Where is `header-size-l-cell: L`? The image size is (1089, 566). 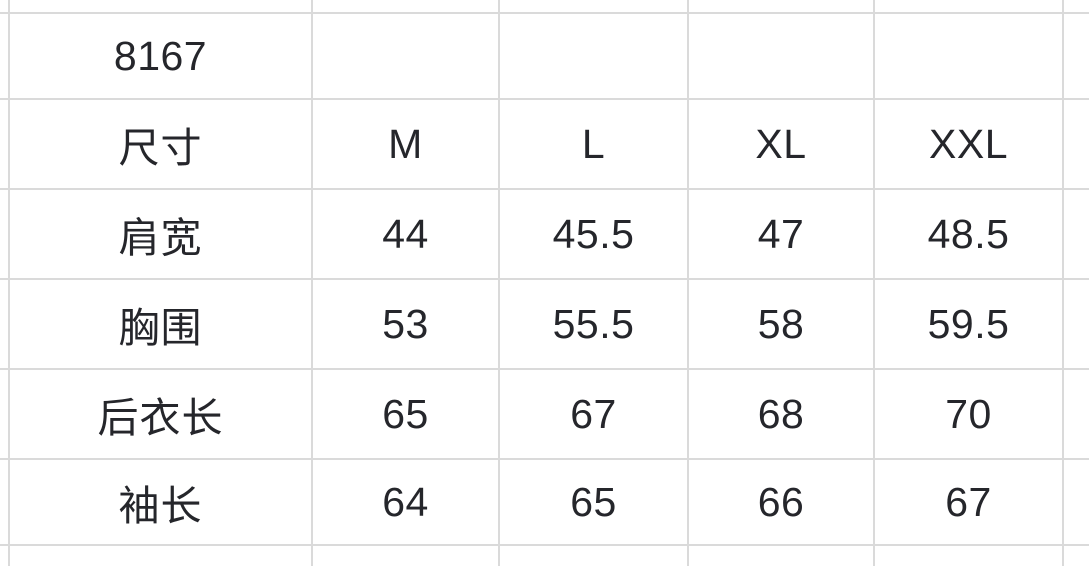
header-size-l-cell: L is located at coordinates (593, 144).